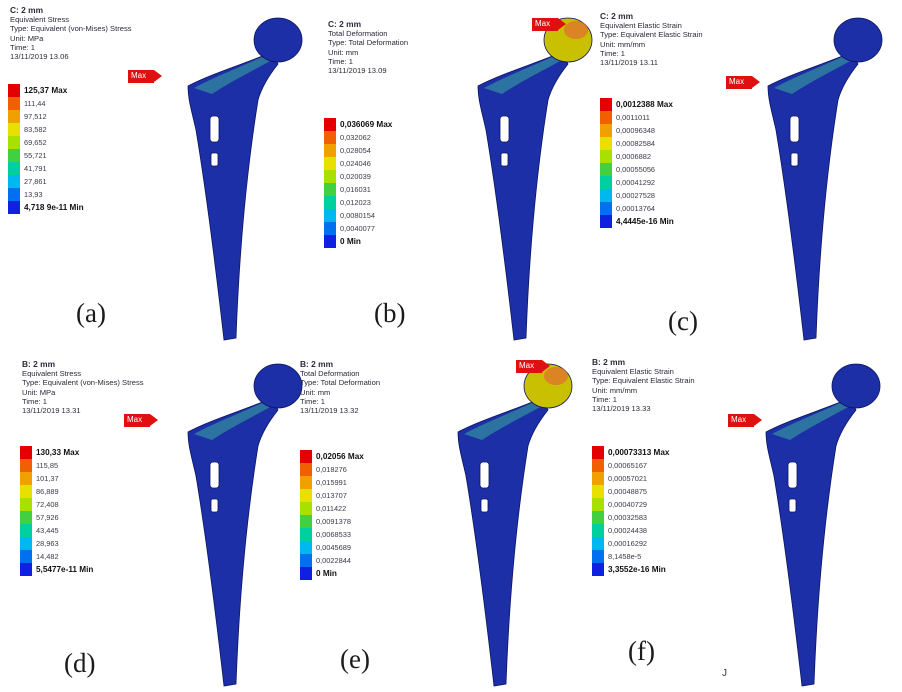 This screenshot has width=902, height=692. I want to click on legend-value: 28,963, so click(47, 543).